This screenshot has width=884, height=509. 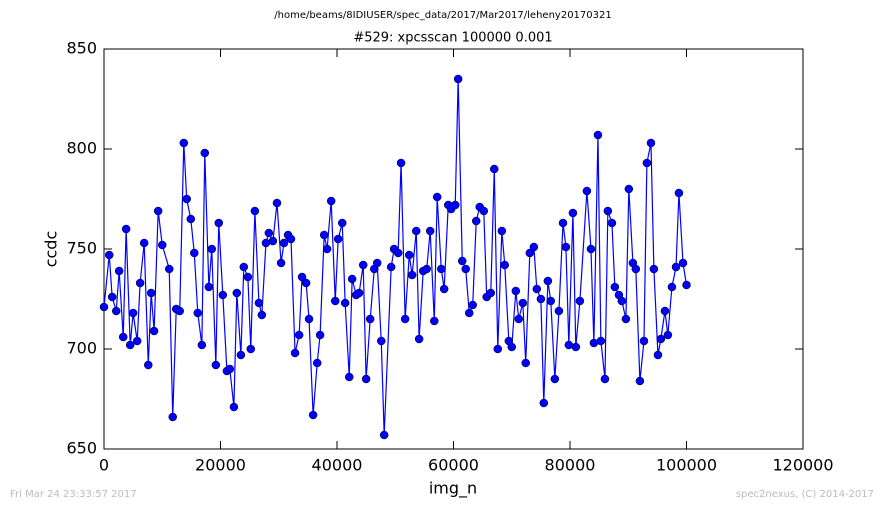 I want to click on chart-title: #529: xpcsscan 100000 0.001, so click(x=452, y=38).